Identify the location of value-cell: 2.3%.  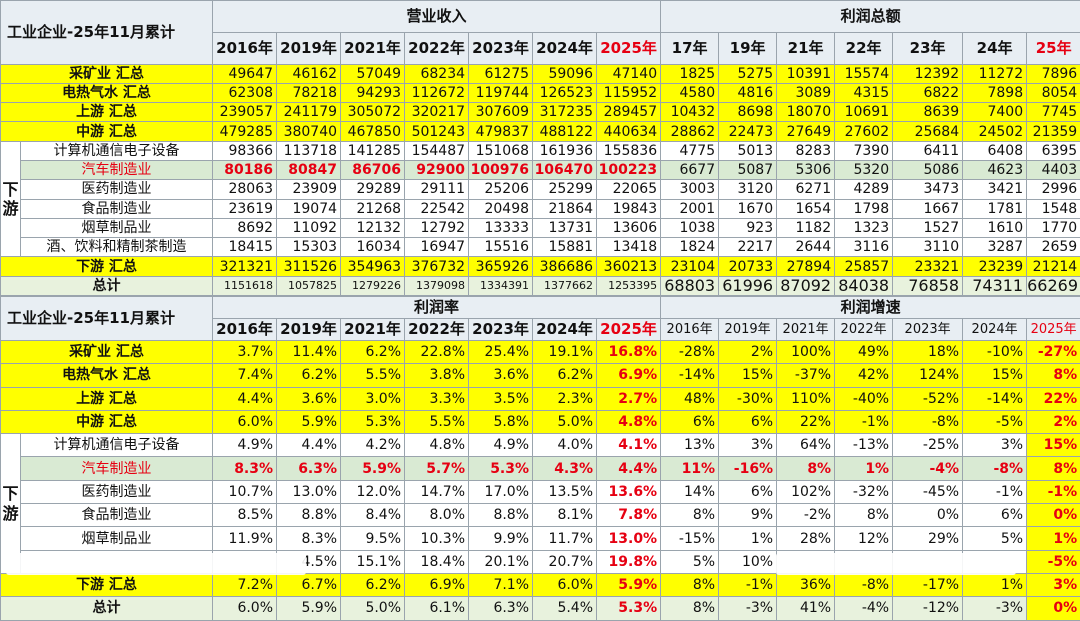
(565, 398).